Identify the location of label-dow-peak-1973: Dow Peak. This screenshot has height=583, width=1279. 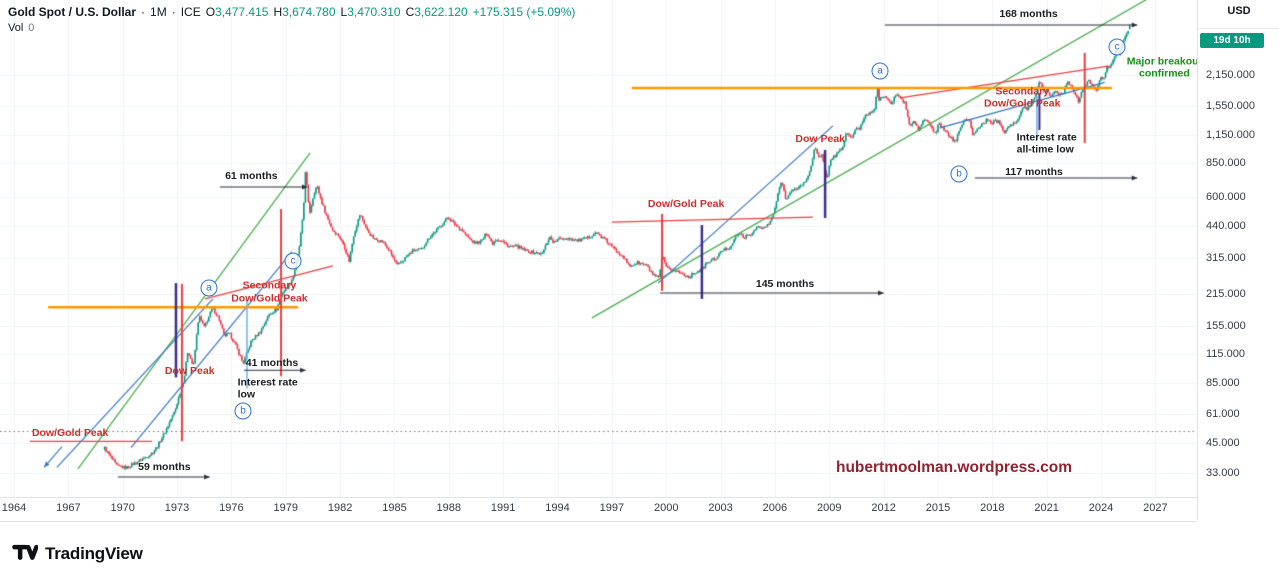
(189, 371).